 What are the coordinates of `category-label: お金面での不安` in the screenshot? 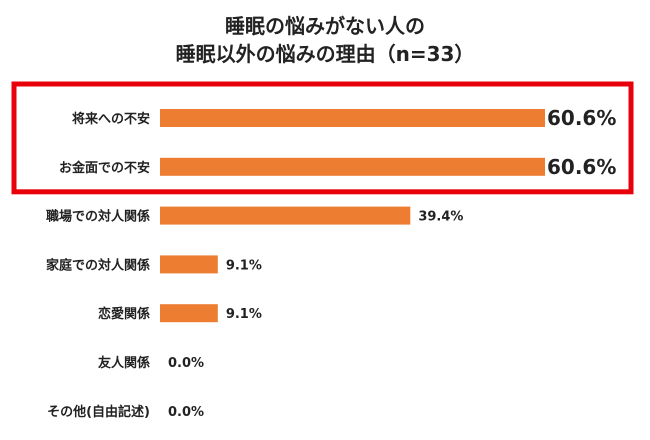 It's located at (104, 168).